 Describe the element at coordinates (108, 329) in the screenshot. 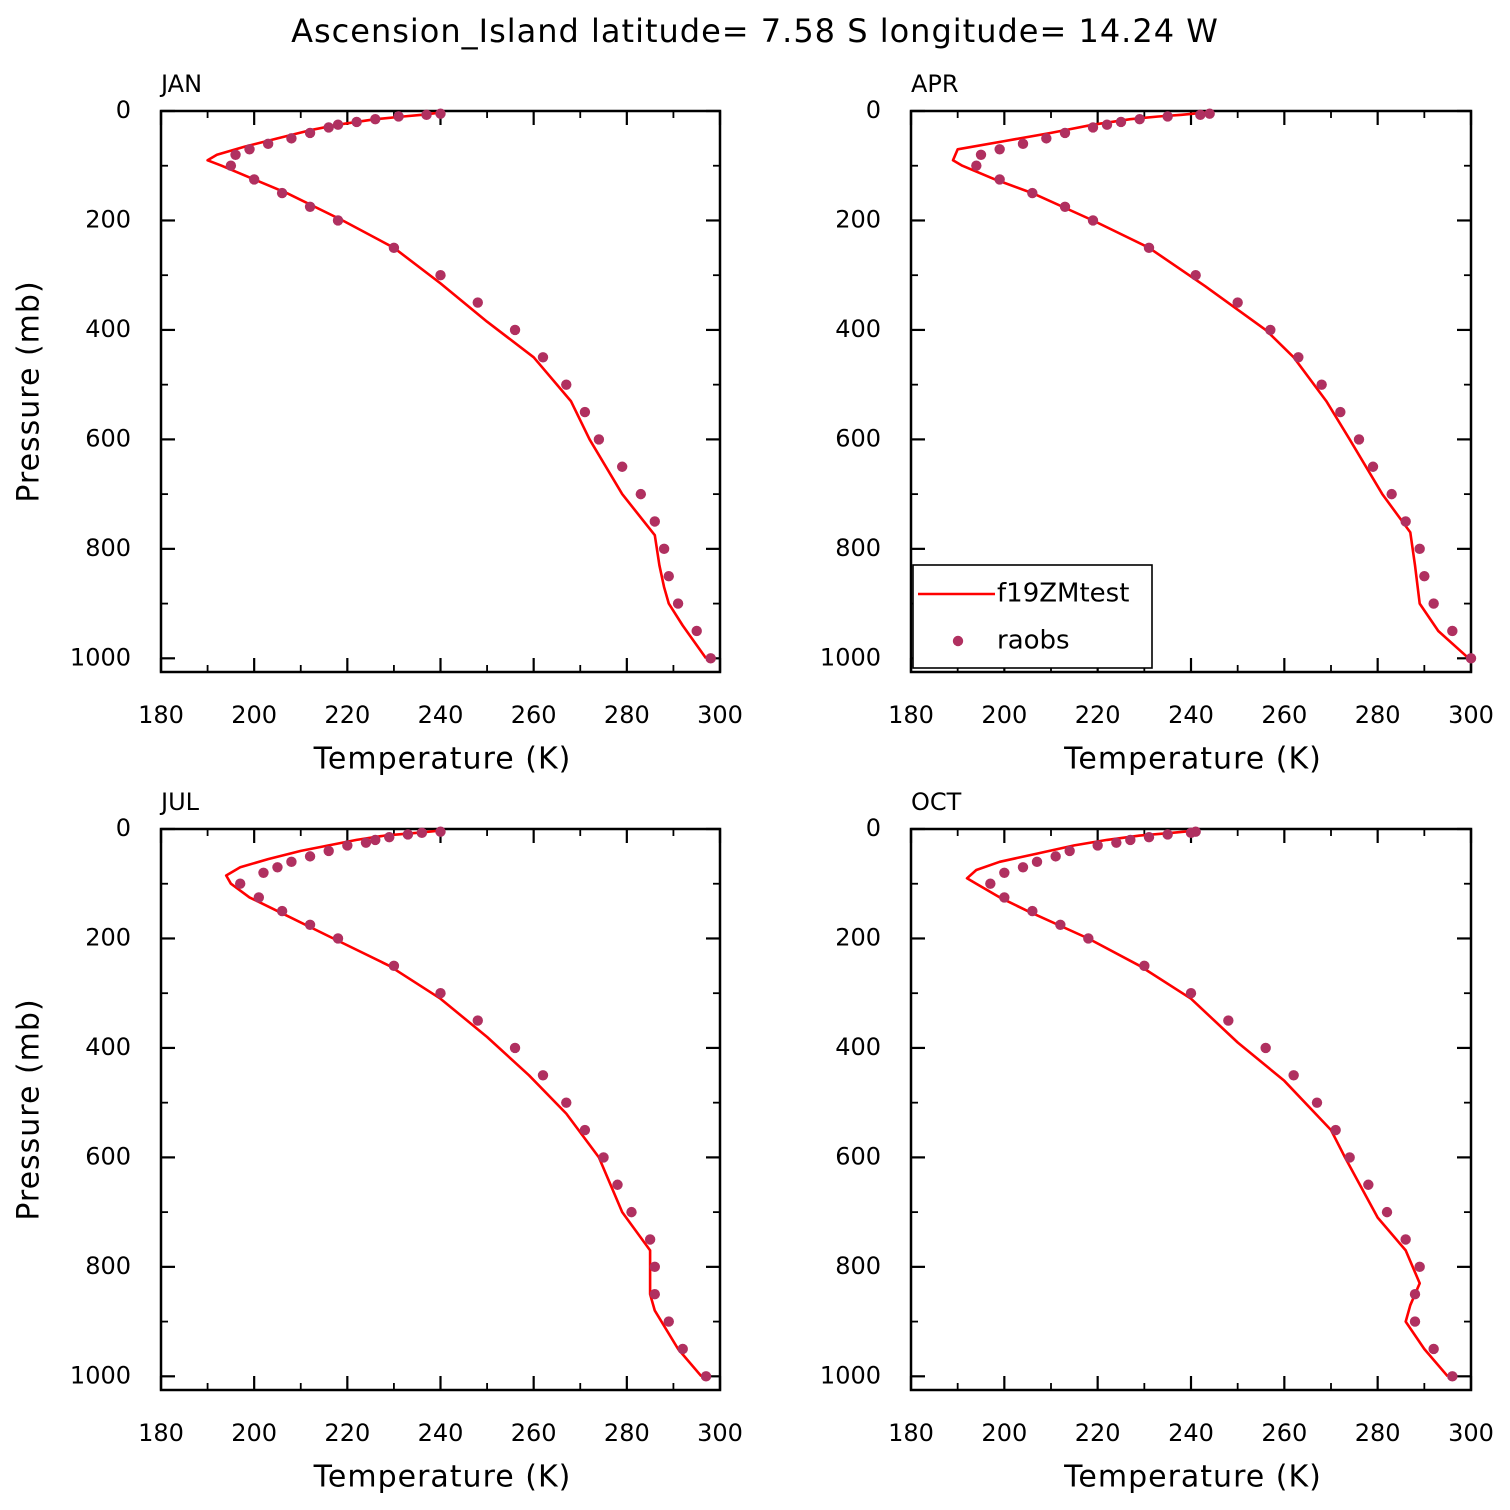

I see `y-tick-label: 400` at that location.